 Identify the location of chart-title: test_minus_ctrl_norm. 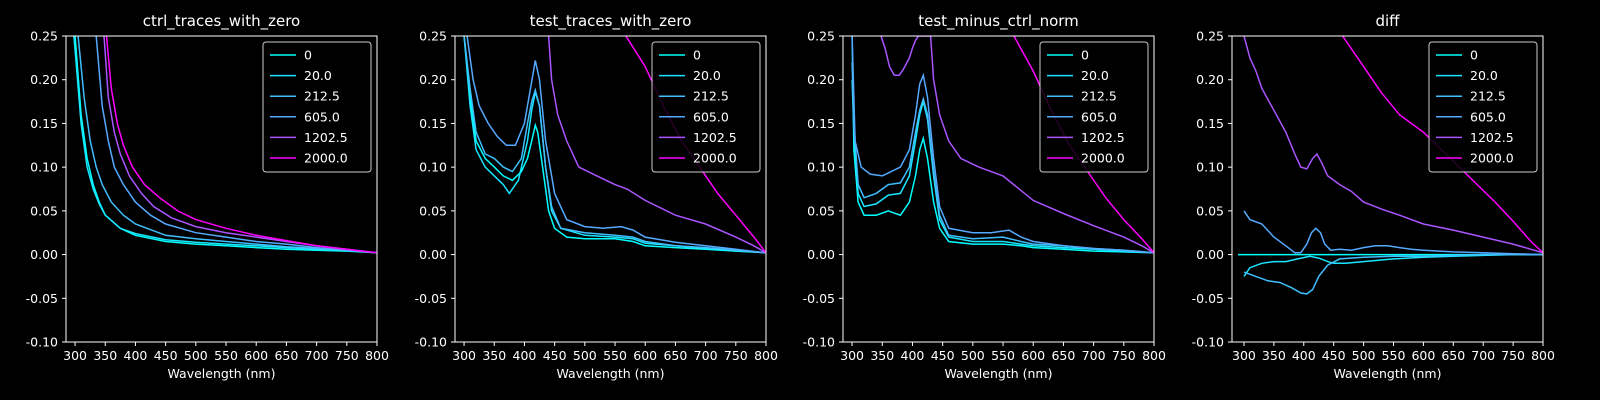
(998, 21).